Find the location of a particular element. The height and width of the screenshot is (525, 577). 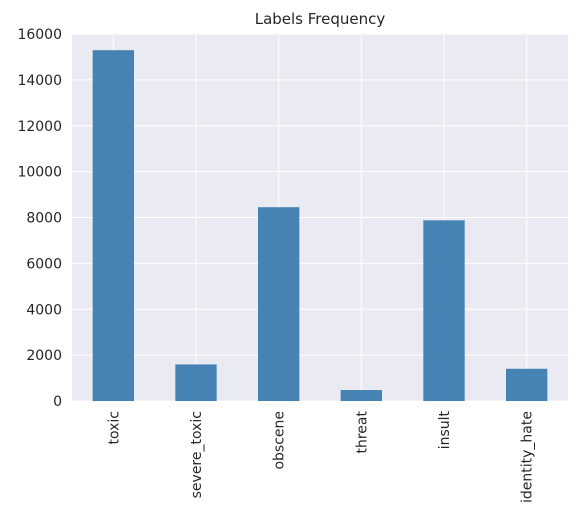

bar-obscene is located at coordinates (279, 304).